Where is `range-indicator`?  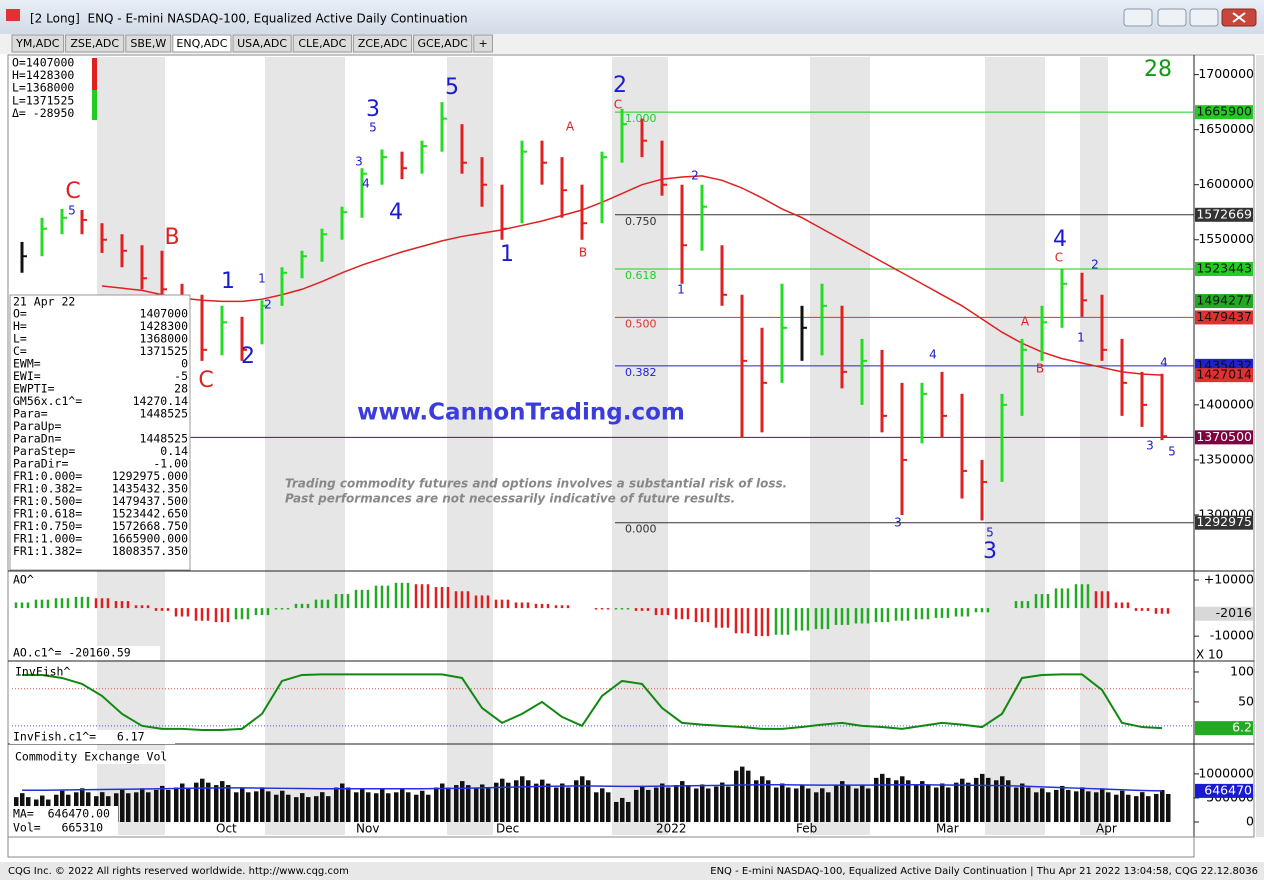 range-indicator is located at coordinates (94, 105).